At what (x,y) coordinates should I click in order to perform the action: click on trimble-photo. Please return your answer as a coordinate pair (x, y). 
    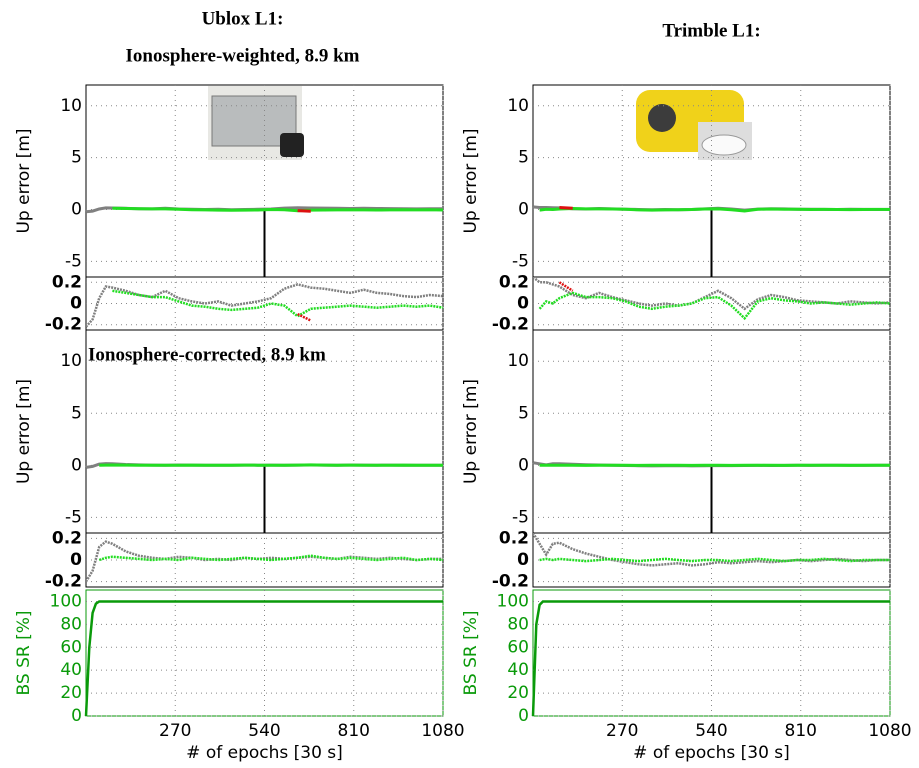
    Looking at the image, I should click on (694, 125).